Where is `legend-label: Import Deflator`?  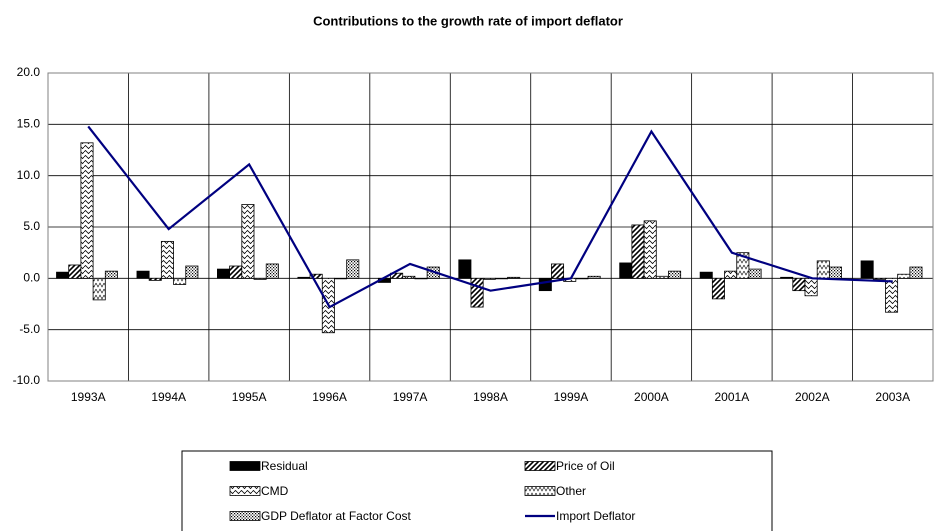 legend-label: Import Deflator is located at coordinates (595, 516).